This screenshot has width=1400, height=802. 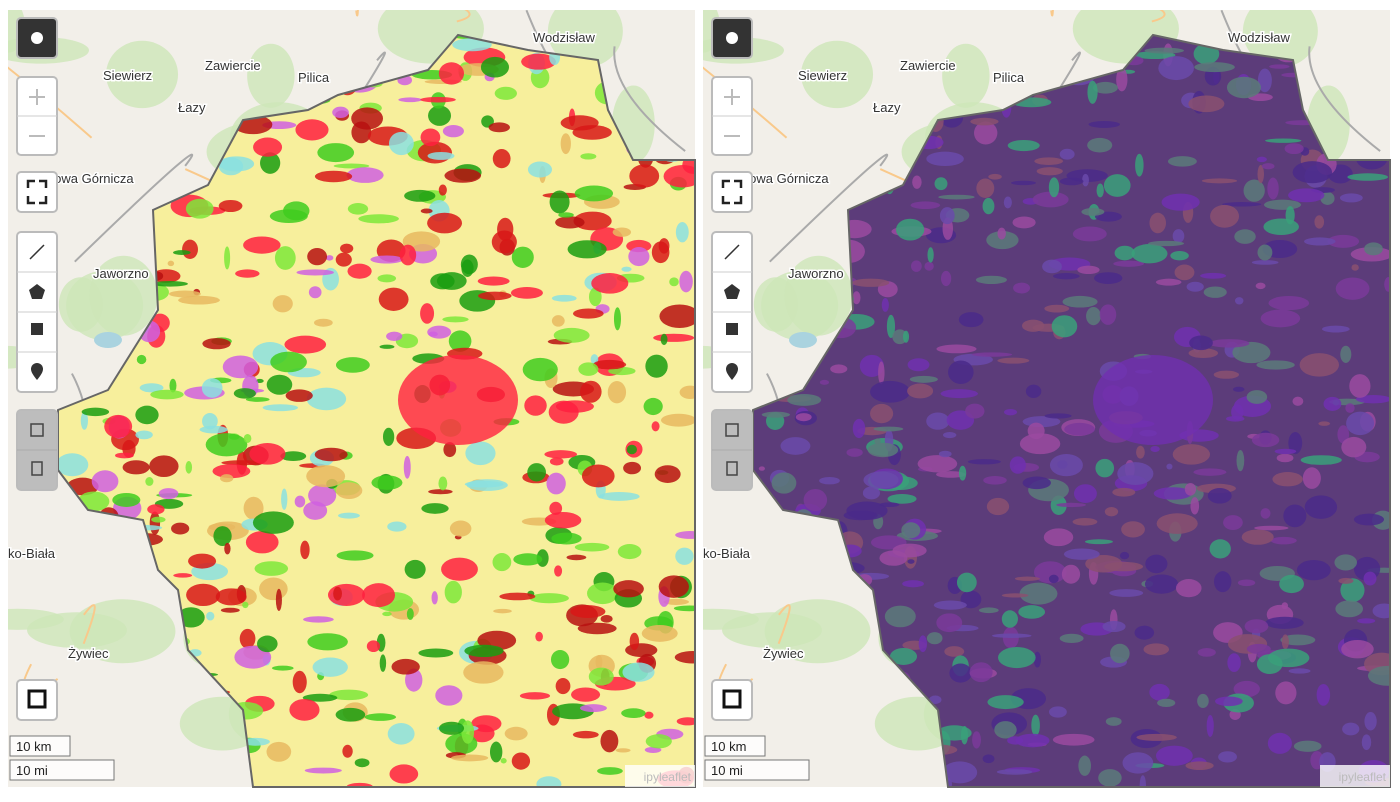 What do you see at coordinates (37, 329) in the screenshot?
I see `rectangle-icon` at bounding box center [37, 329].